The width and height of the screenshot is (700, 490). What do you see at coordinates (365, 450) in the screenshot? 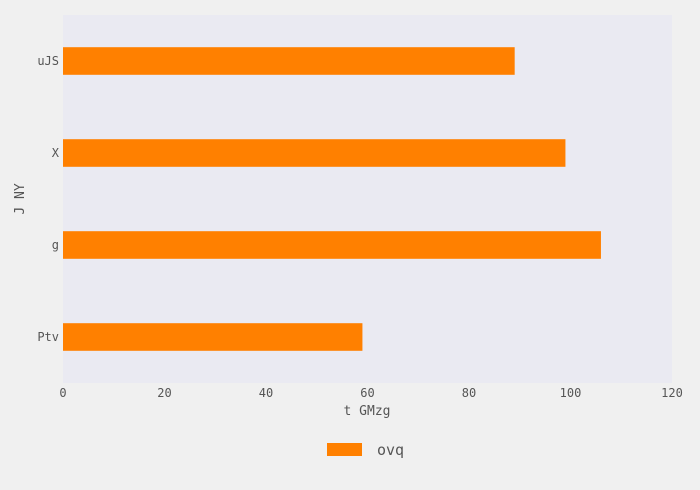
I see `legend: ovq` at bounding box center [365, 450].